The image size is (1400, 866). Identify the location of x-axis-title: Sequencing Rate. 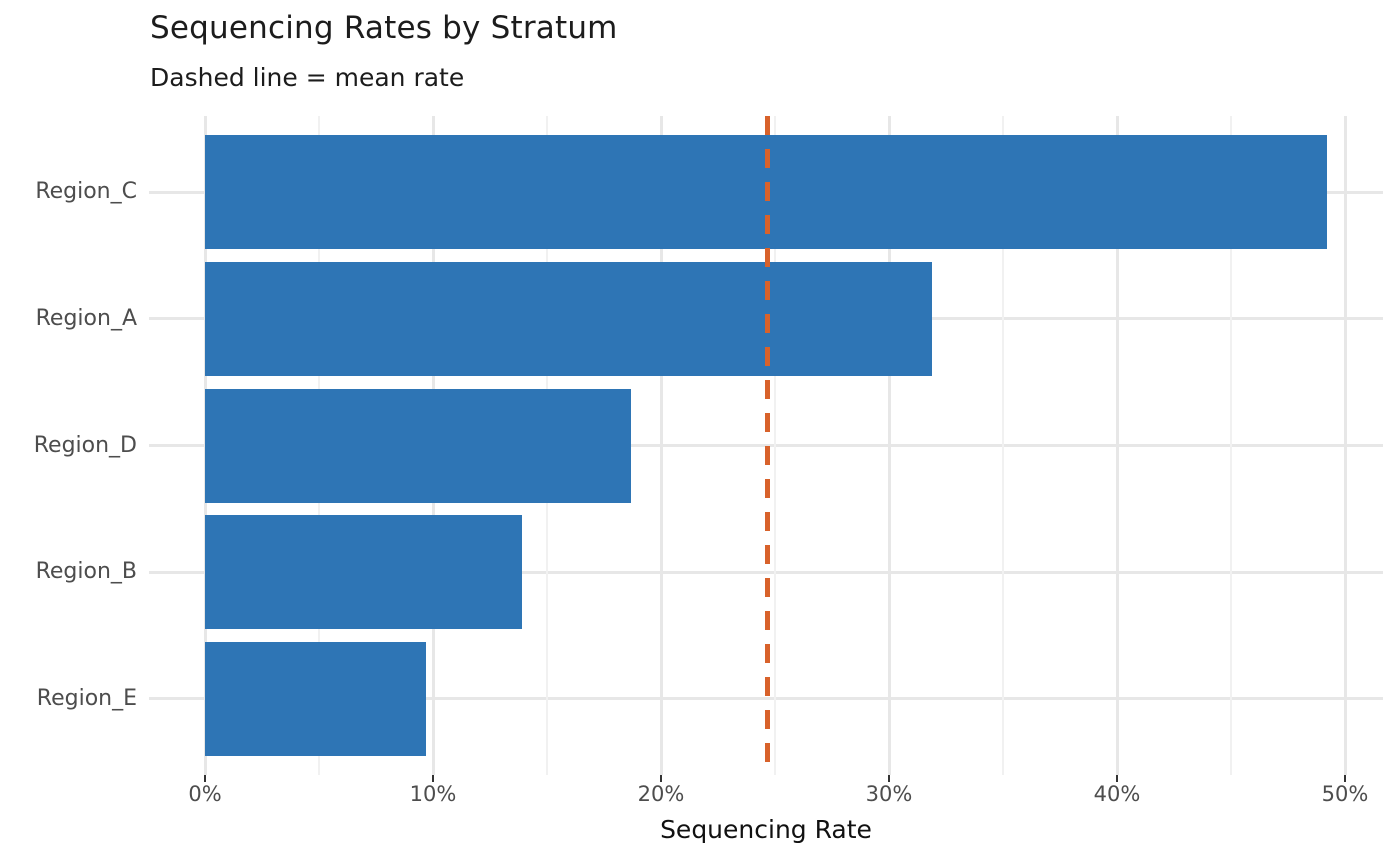
(766, 829).